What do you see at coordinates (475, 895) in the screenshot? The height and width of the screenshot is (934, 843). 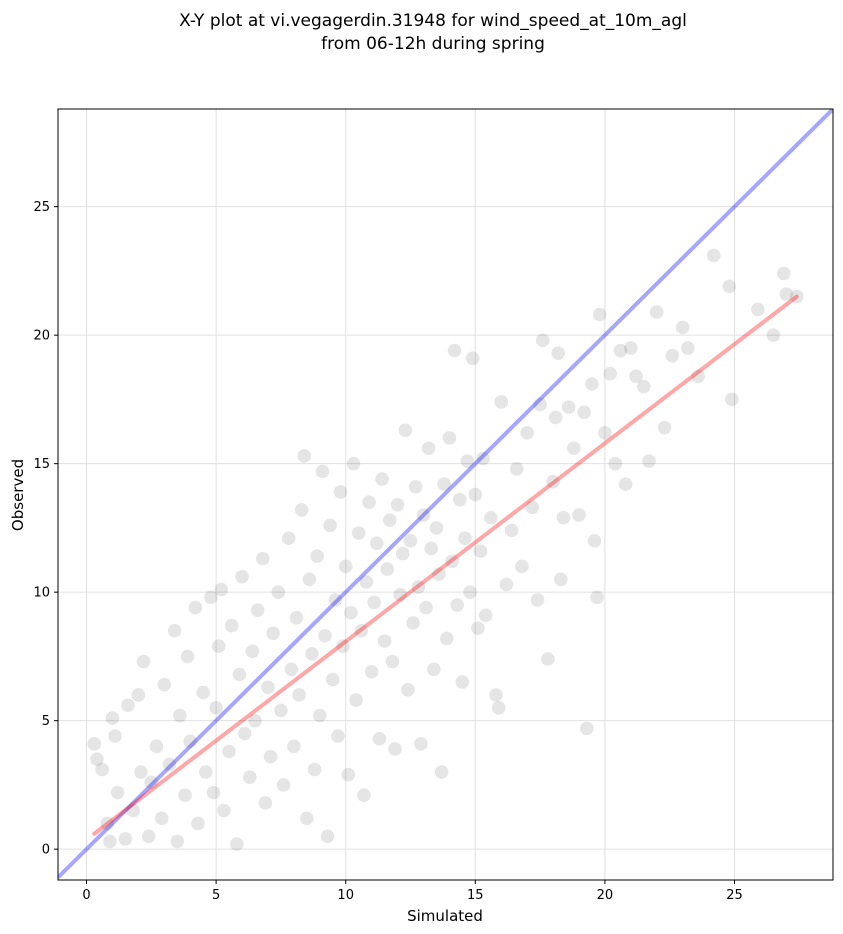 I see `x-tick-label: 15` at bounding box center [475, 895].